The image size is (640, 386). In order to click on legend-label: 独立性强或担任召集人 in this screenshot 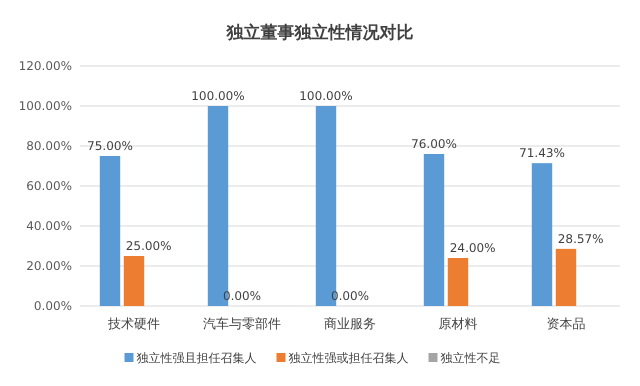, I will do `click(348, 358)`.